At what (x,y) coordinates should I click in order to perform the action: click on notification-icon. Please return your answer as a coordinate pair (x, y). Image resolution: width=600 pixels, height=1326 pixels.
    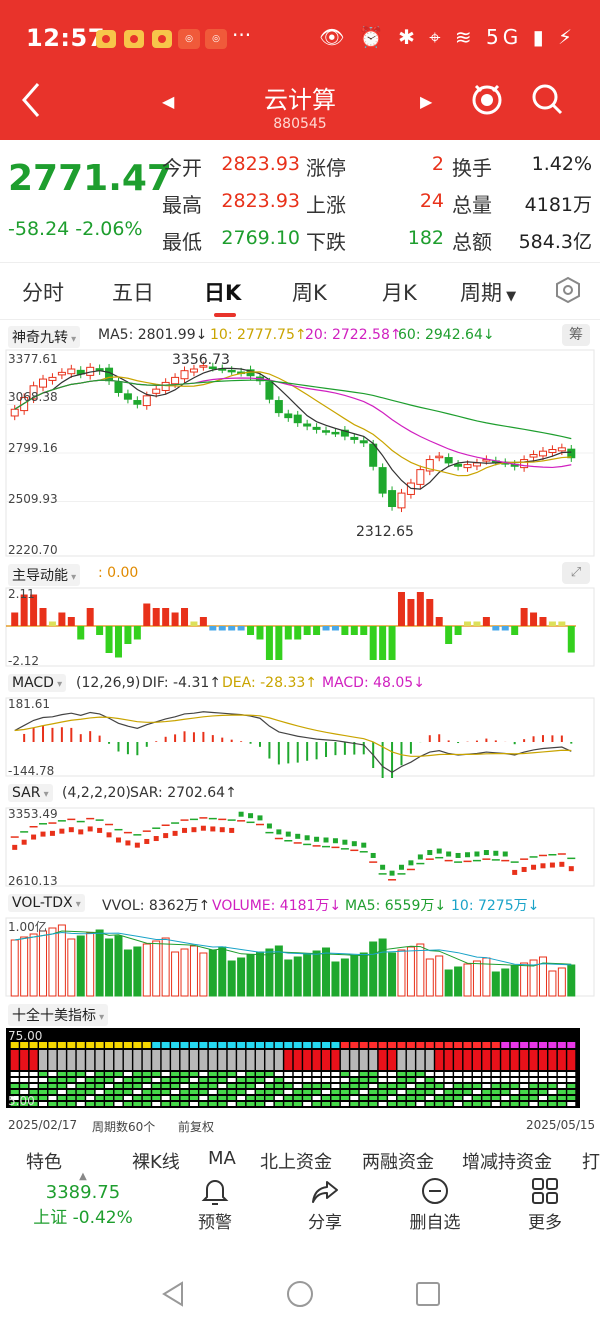
    Looking at the image, I should click on (106, 39).